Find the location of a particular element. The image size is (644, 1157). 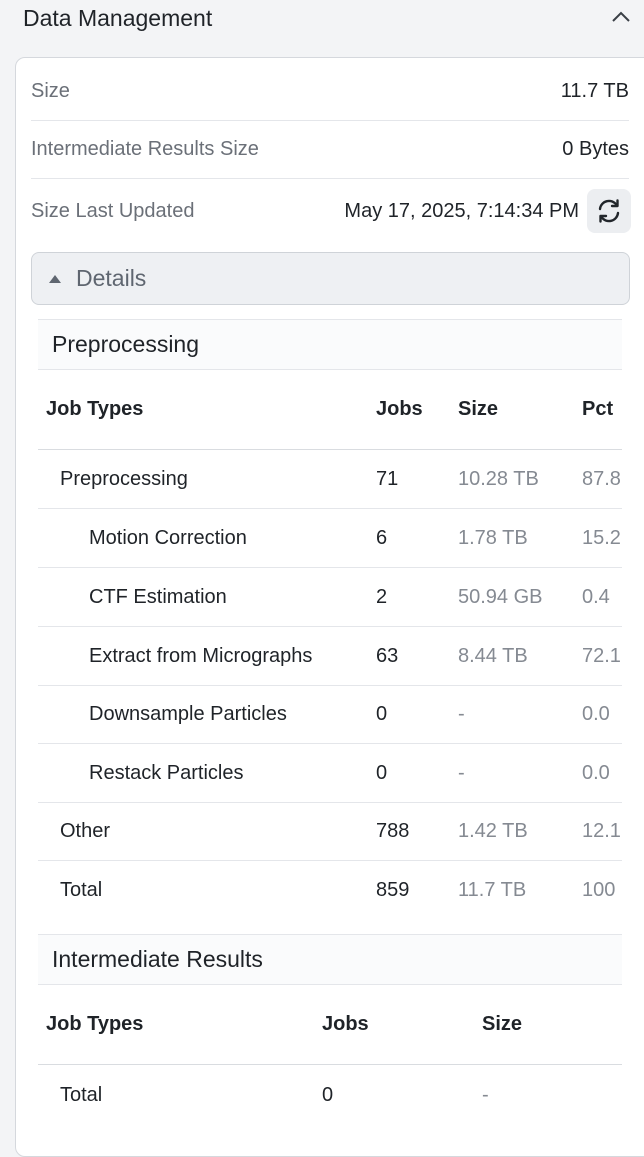

header-pct: Pct is located at coordinates (598, 409).